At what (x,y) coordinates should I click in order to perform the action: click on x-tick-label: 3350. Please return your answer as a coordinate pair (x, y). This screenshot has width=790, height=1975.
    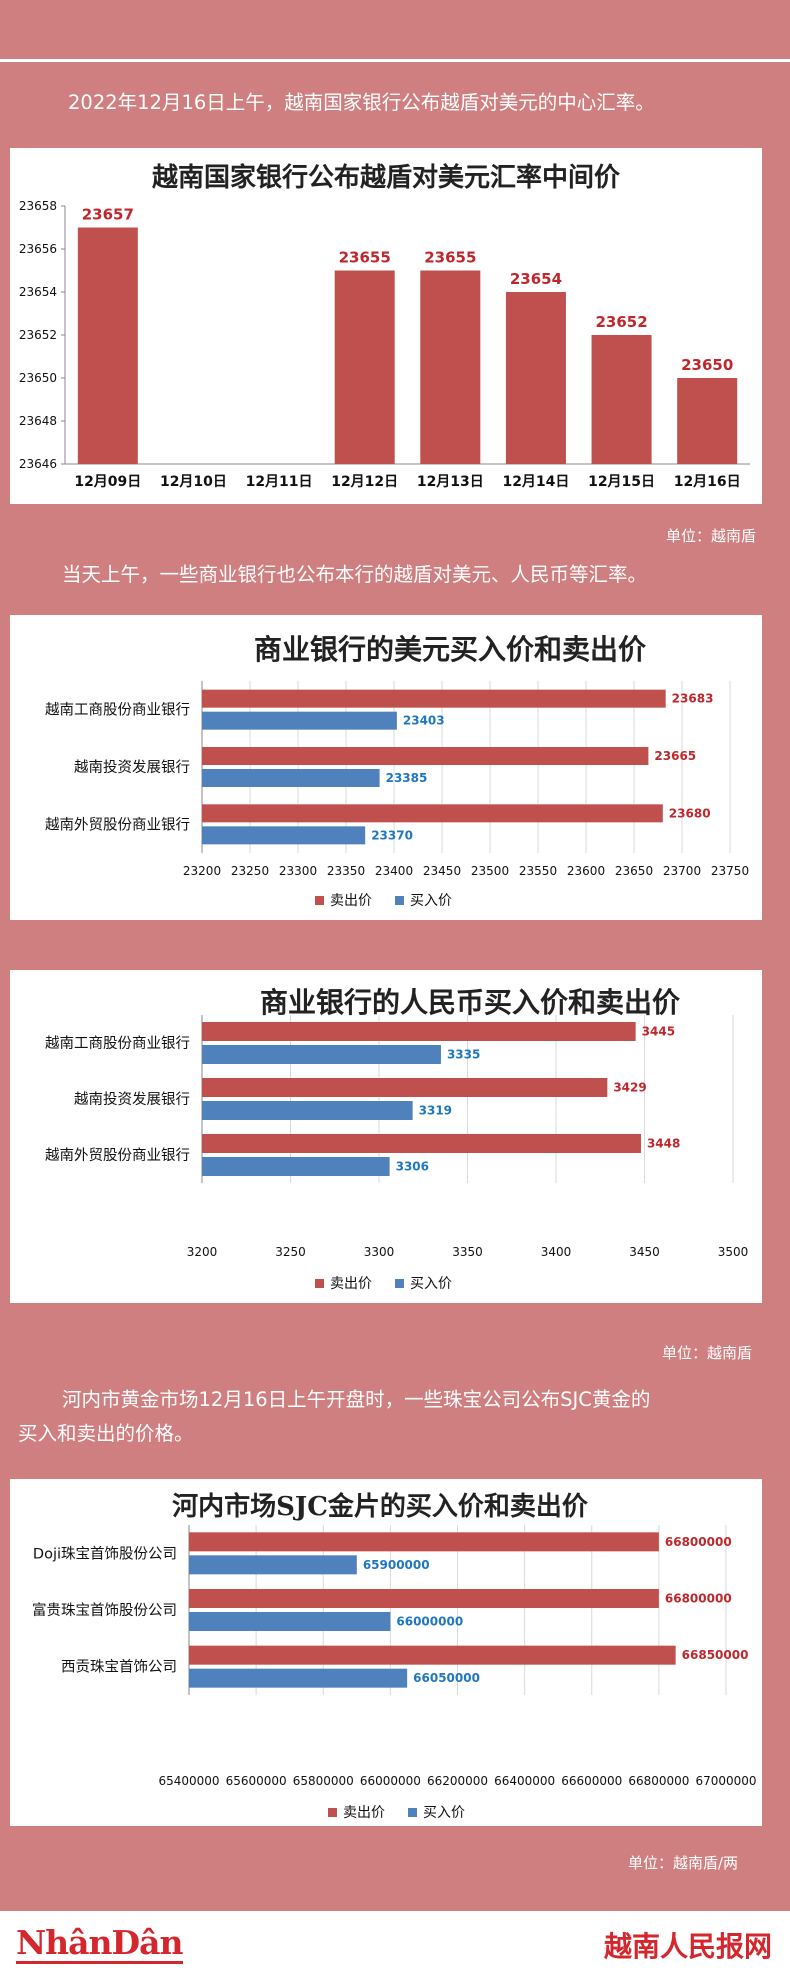
    Looking at the image, I should click on (467, 1252).